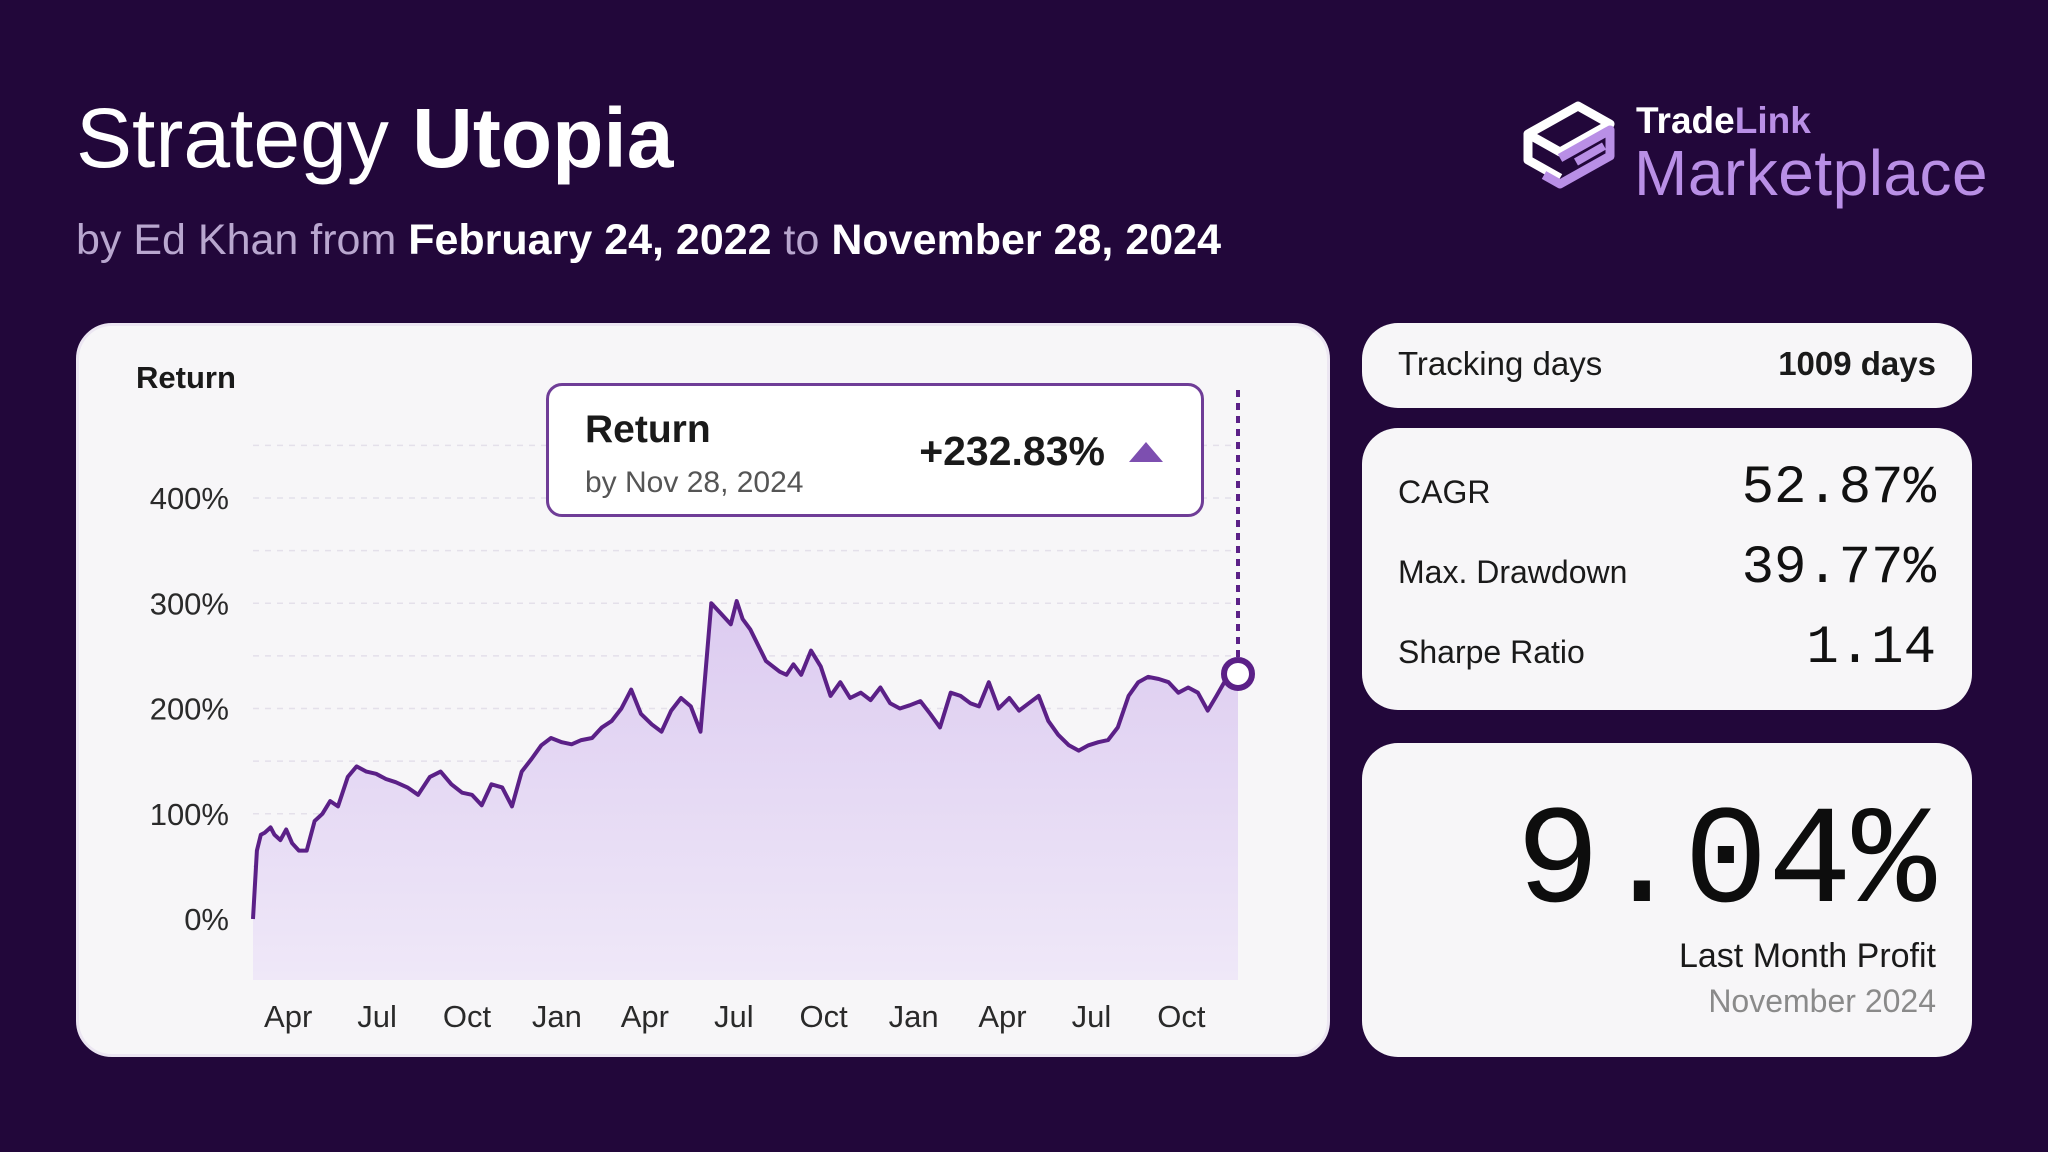 This screenshot has height=1152, width=2048. I want to click on tooltip-title: Return, so click(648, 429).